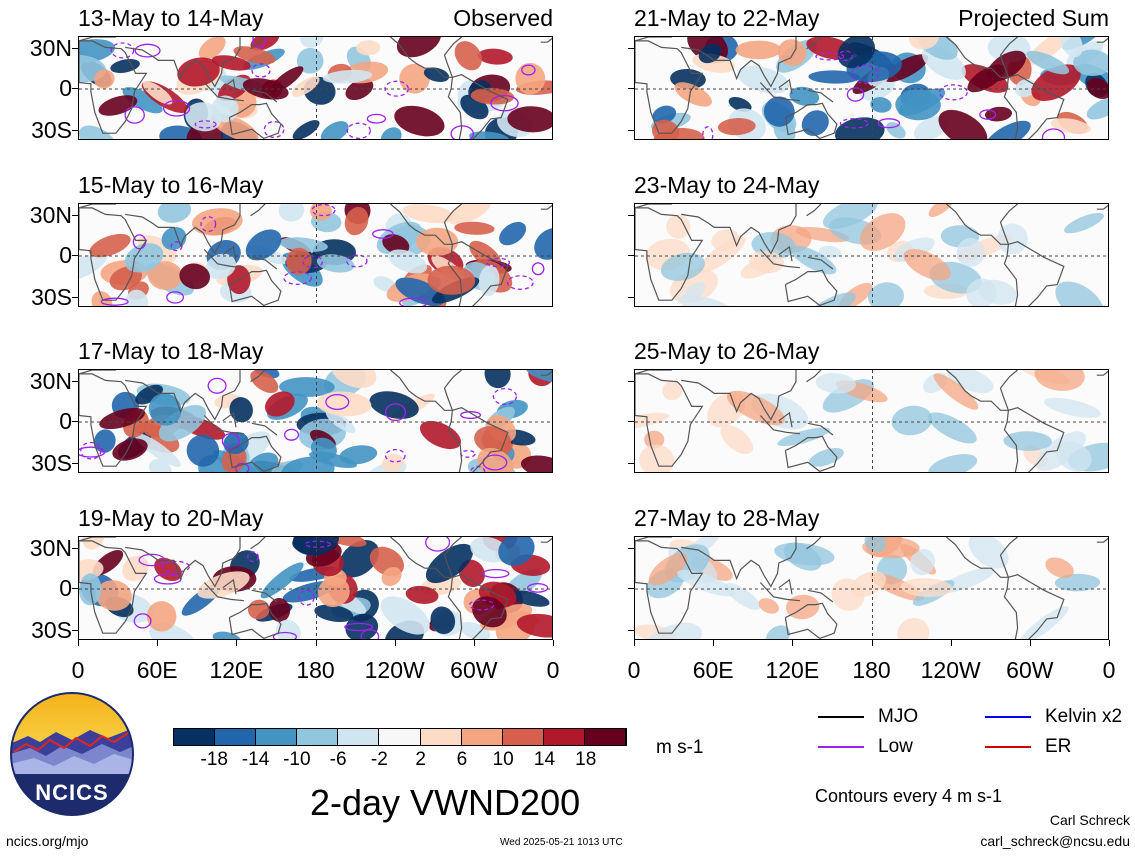 Image resolution: width=1135 pixels, height=856 pixels. What do you see at coordinates (72, 792) in the screenshot?
I see `logo-text: NCICS` at bounding box center [72, 792].